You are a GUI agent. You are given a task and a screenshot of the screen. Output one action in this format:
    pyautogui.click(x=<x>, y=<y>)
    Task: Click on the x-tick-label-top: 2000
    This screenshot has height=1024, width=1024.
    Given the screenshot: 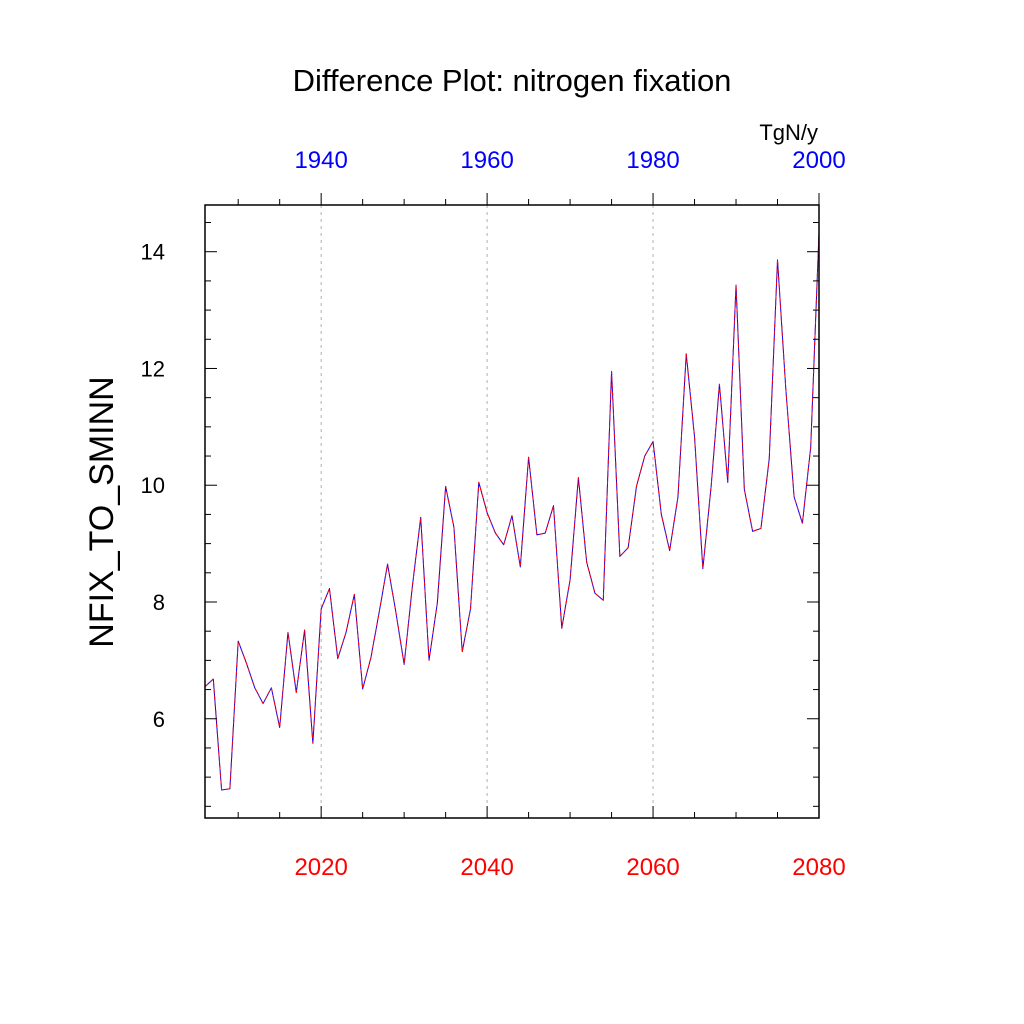 What is the action you would take?
    pyautogui.click(x=818, y=160)
    